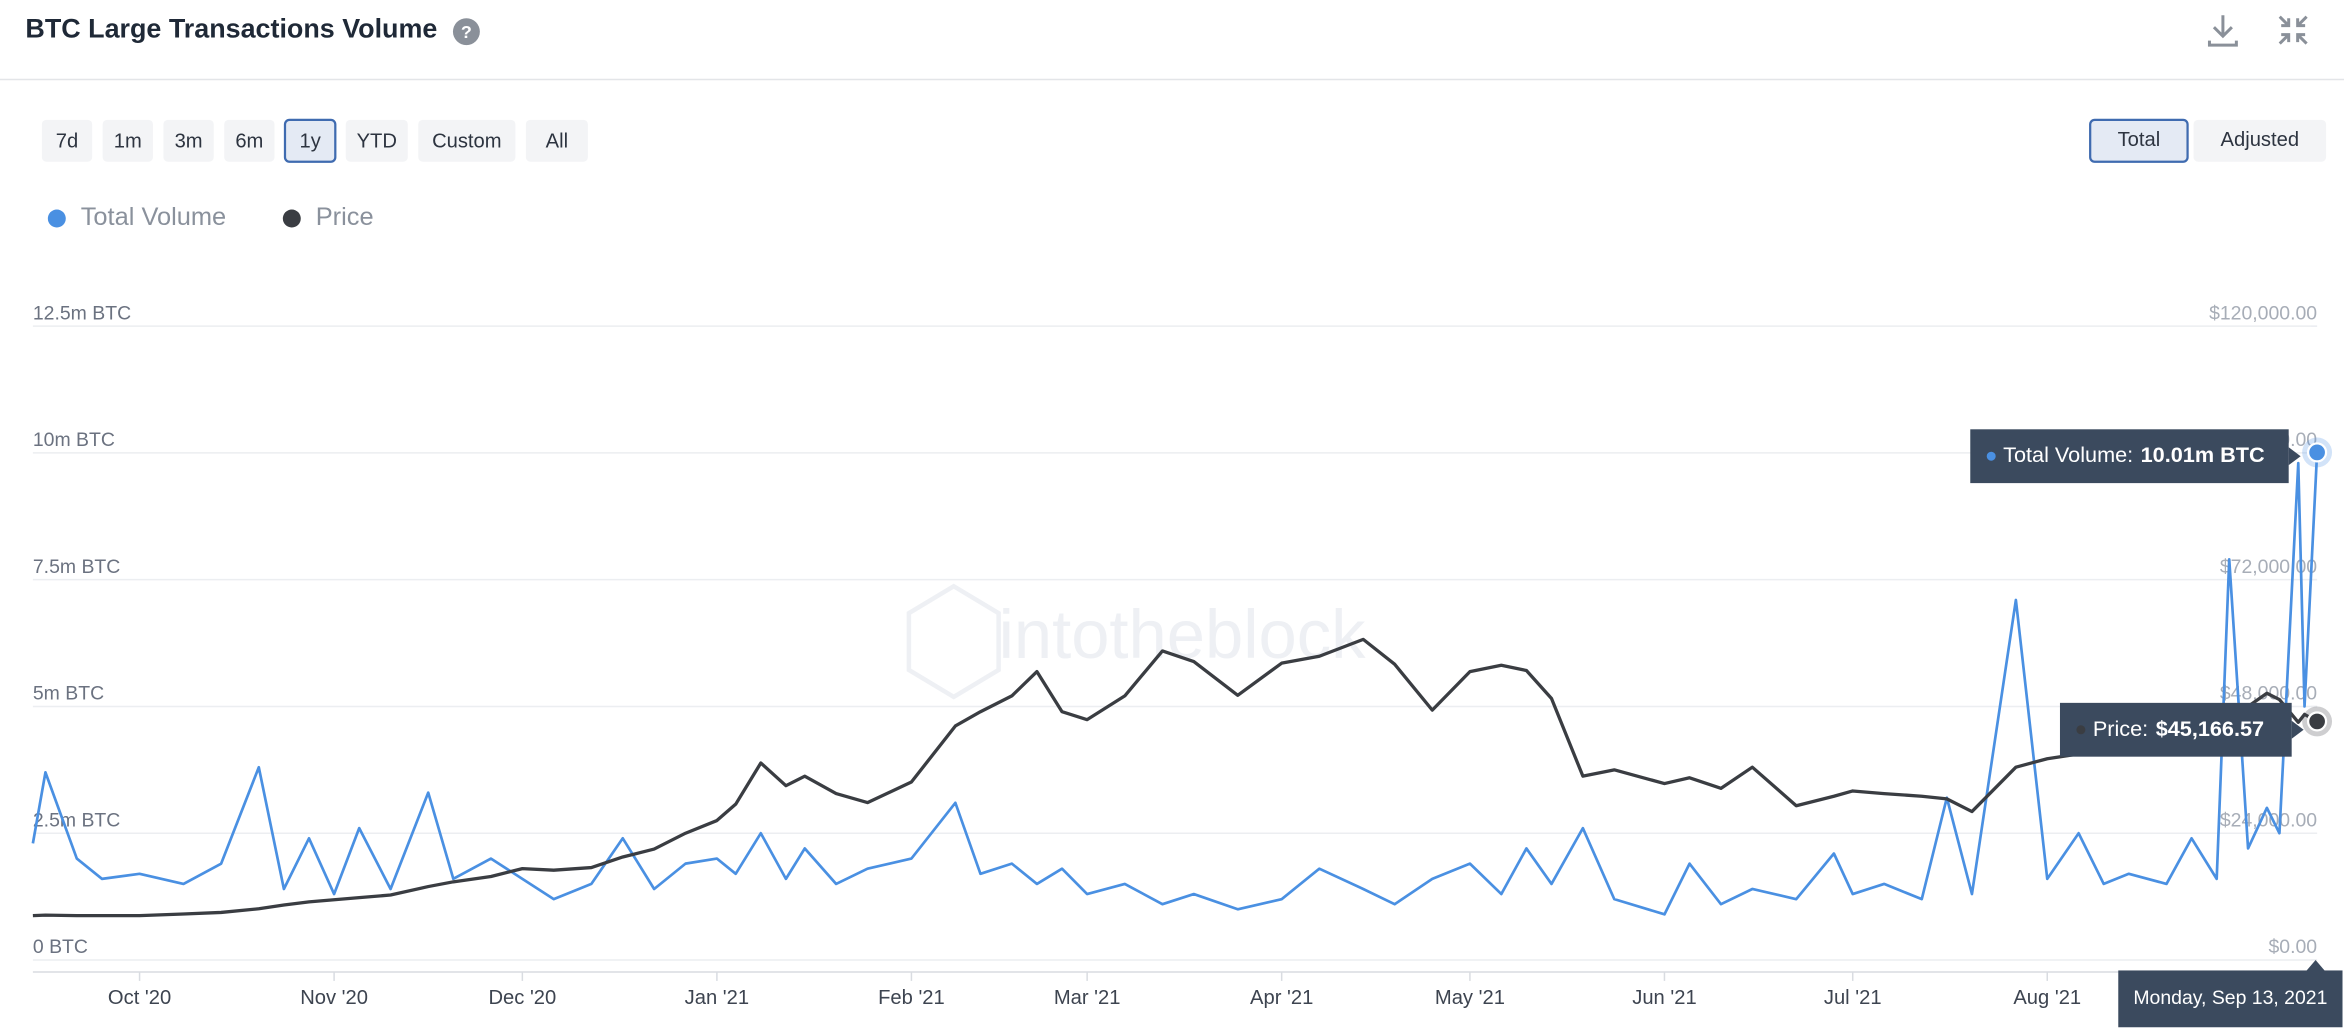 This screenshot has width=2344, height=1032. What do you see at coordinates (522, 998) in the screenshot?
I see `x-tick-label: Dec '20` at bounding box center [522, 998].